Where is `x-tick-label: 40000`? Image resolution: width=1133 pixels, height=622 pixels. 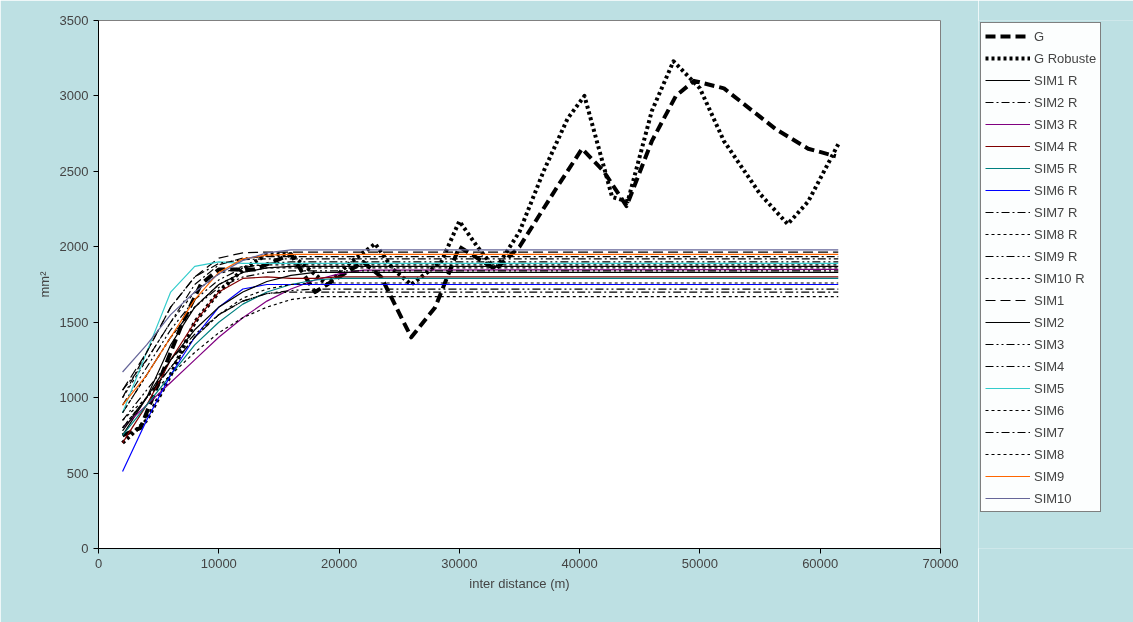
x-tick-label: 40000 is located at coordinates (579, 563).